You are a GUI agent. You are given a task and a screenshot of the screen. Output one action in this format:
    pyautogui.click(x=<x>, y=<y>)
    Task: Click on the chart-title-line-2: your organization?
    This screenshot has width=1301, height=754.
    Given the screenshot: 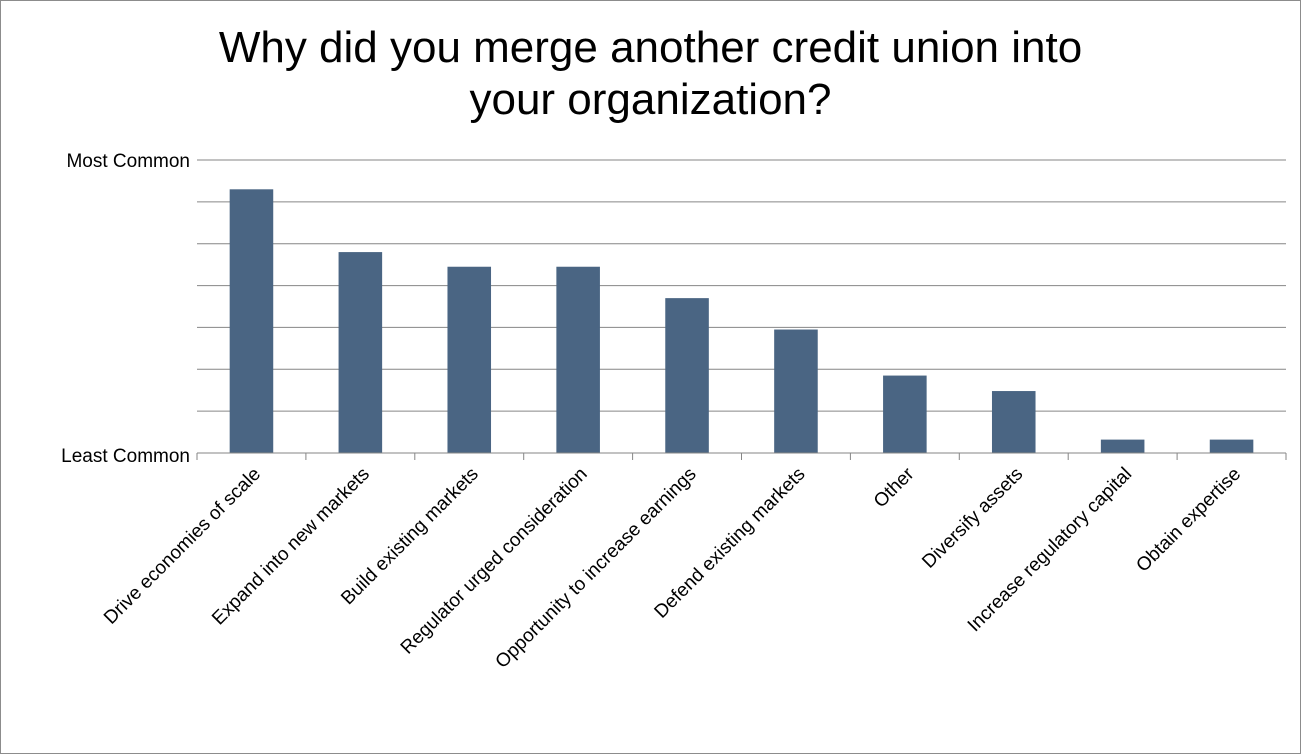 What is the action you would take?
    pyautogui.click(x=650, y=99)
    